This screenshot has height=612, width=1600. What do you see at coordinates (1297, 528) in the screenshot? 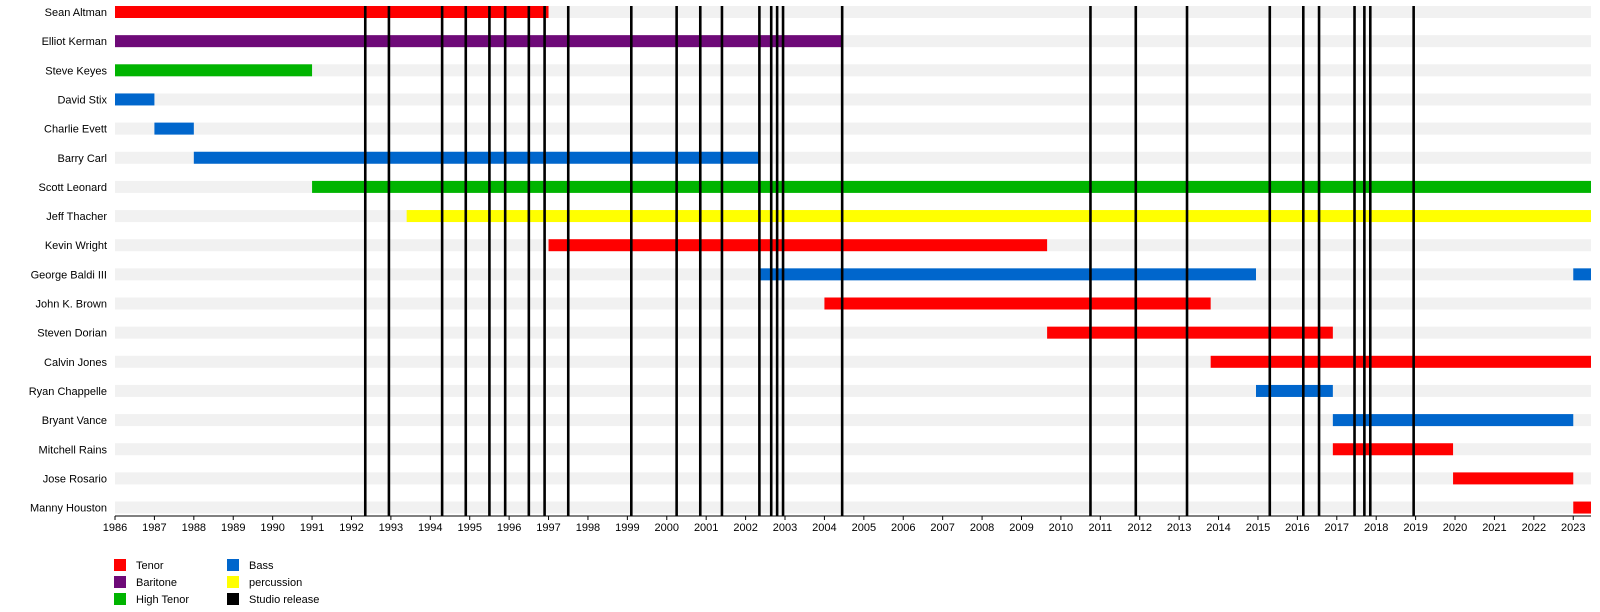
I see `x-tick-label-2016: 2016` at bounding box center [1297, 528].